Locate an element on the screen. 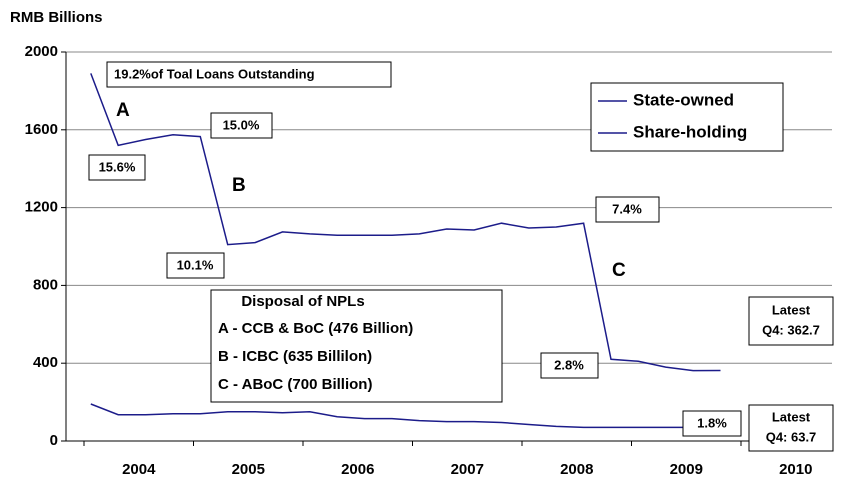 This screenshot has width=851, height=487. x-tick-label: 2004 is located at coordinates (139, 469).